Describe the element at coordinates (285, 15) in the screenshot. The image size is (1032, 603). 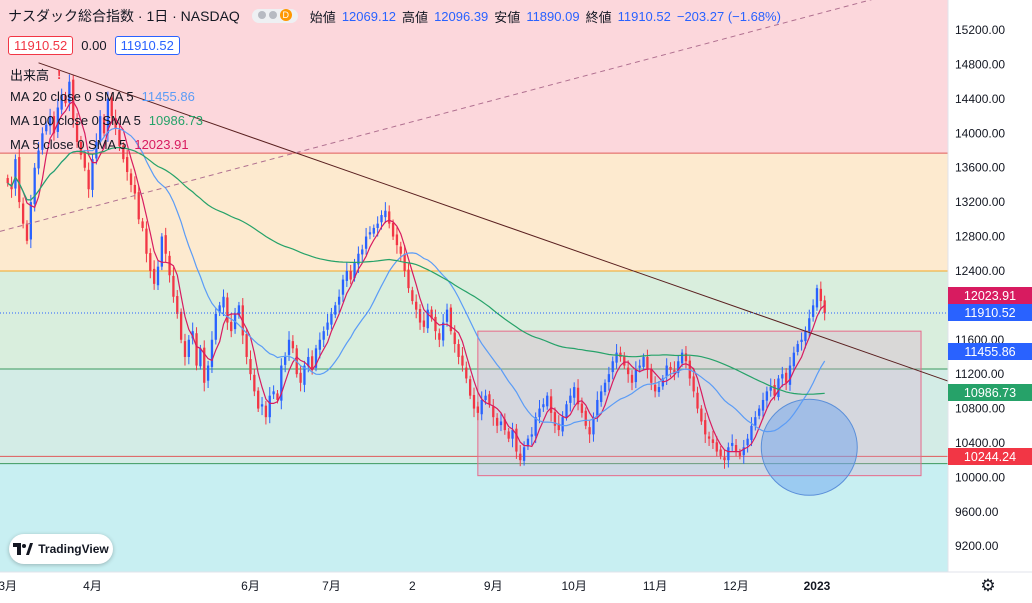
I see `delayed-badge: D` at that location.